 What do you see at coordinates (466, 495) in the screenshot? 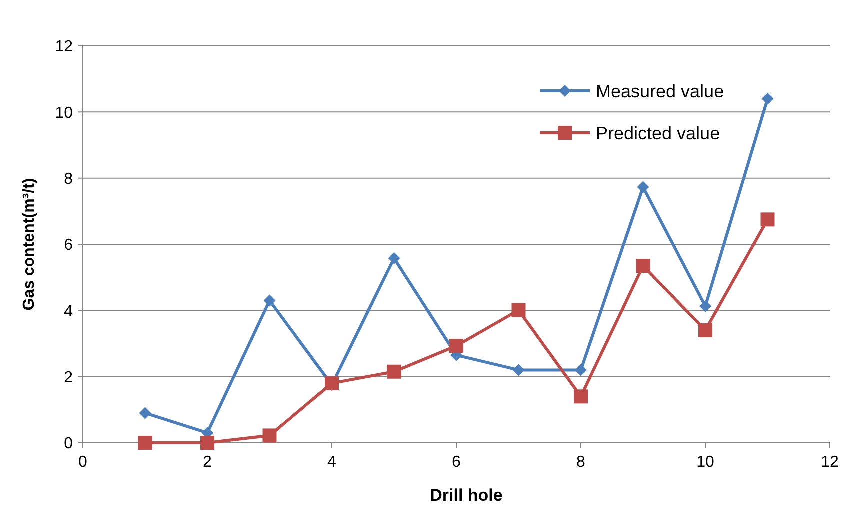
I see `x-axis-title: Drill hole` at bounding box center [466, 495].